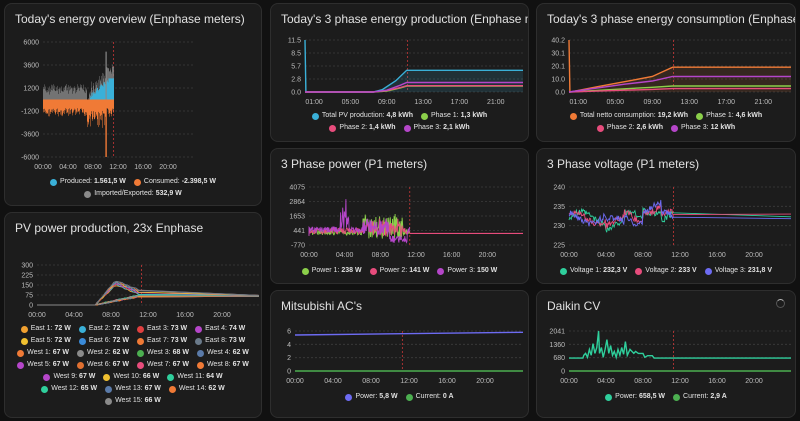 The image size is (800, 421). What do you see at coordinates (148, 300) in the screenshot?
I see `series-line-panel` at bounding box center [148, 300].